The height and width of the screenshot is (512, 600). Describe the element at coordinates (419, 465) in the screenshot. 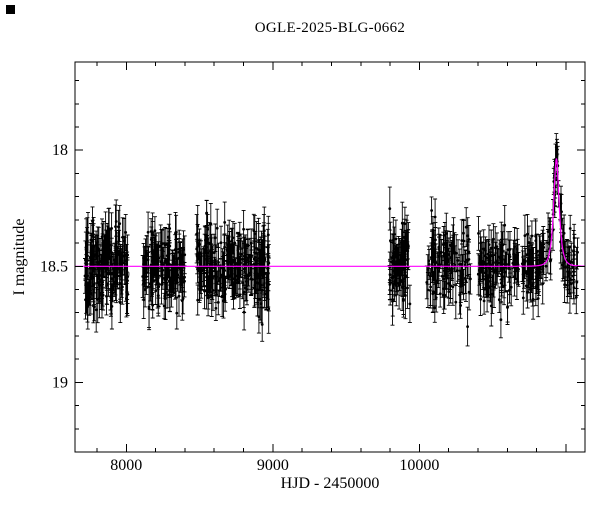

I see `svg-text: 10000` at that location.